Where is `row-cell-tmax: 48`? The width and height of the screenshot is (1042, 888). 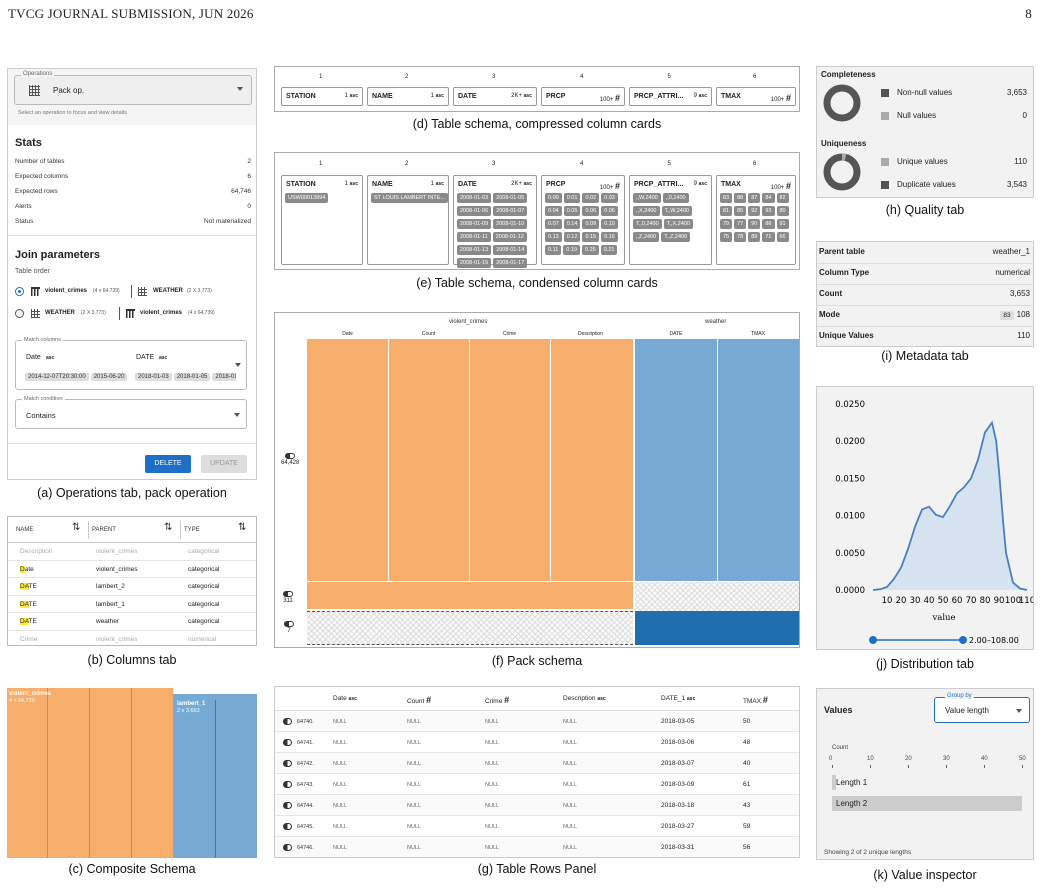 row-cell-tmax: 48 is located at coordinates (747, 742).